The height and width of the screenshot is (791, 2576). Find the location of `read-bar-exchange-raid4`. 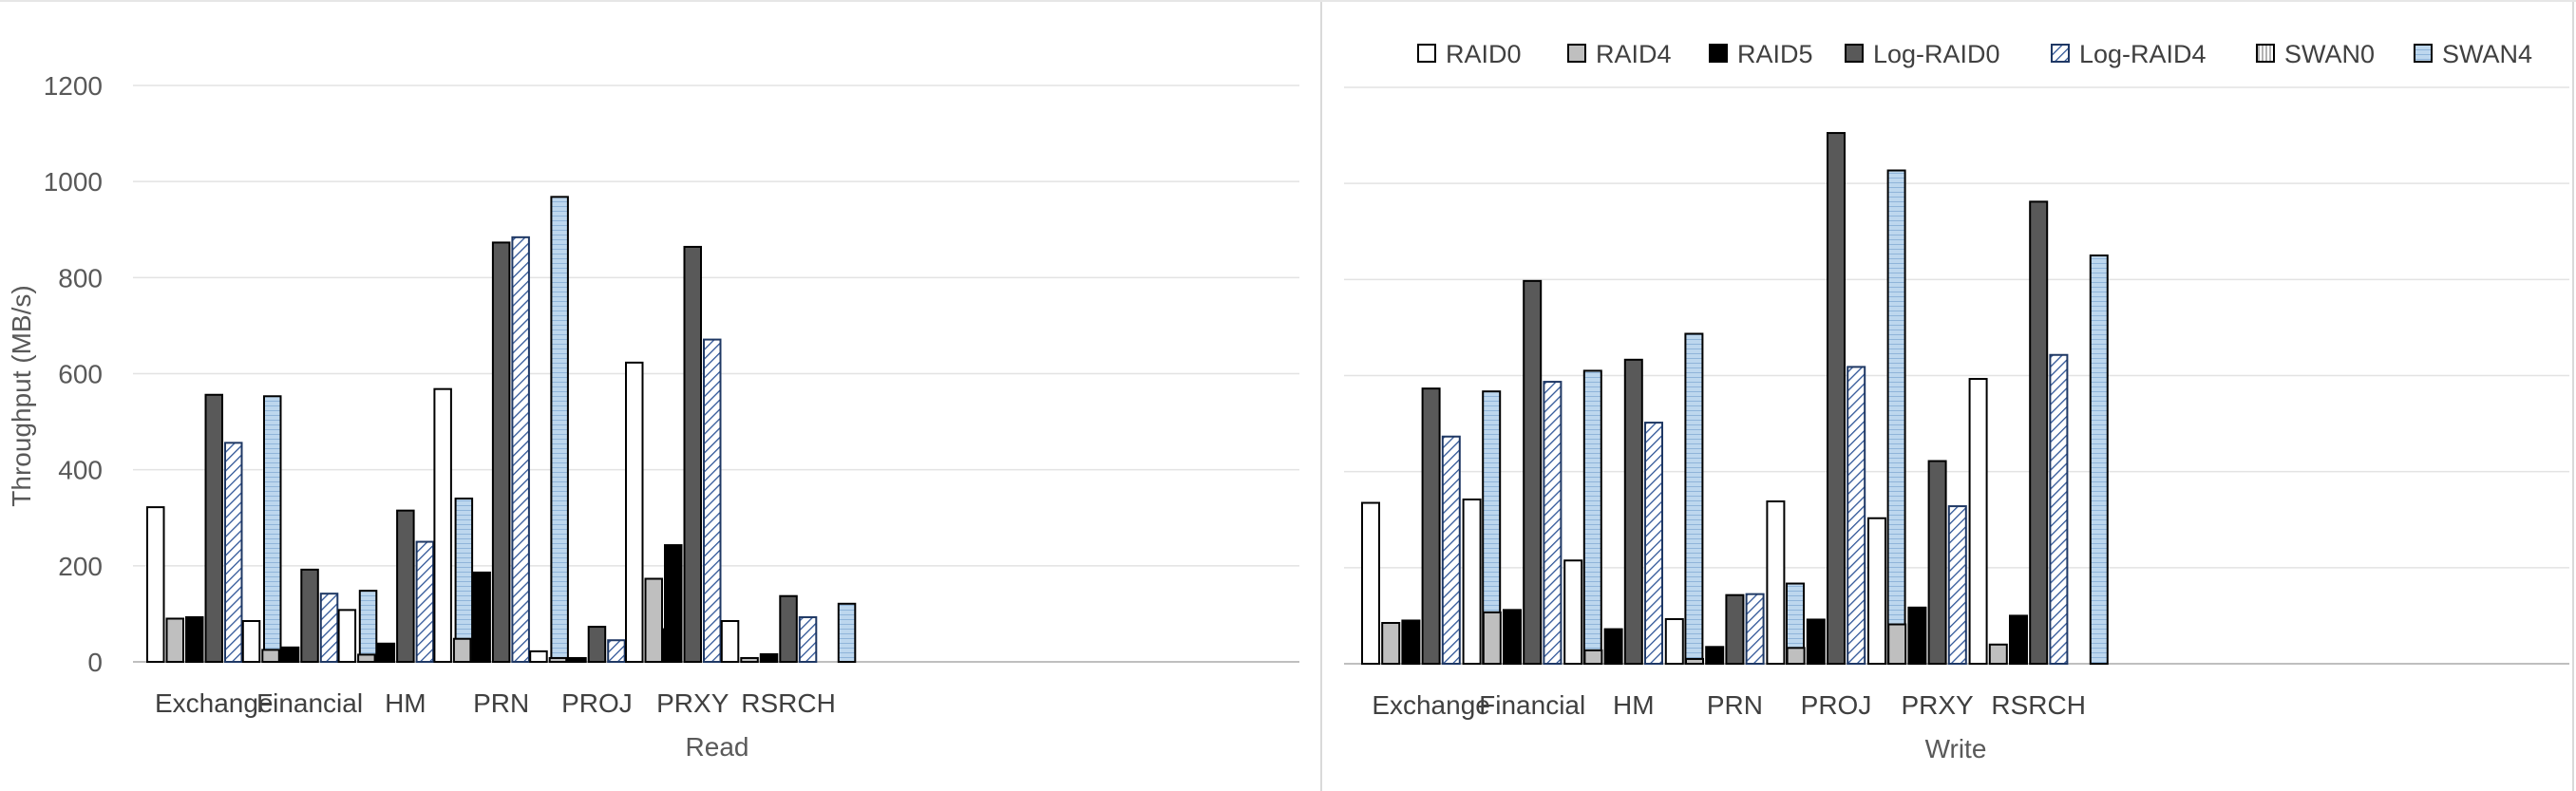

read-bar-exchange-raid4 is located at coordinates (174, 640).